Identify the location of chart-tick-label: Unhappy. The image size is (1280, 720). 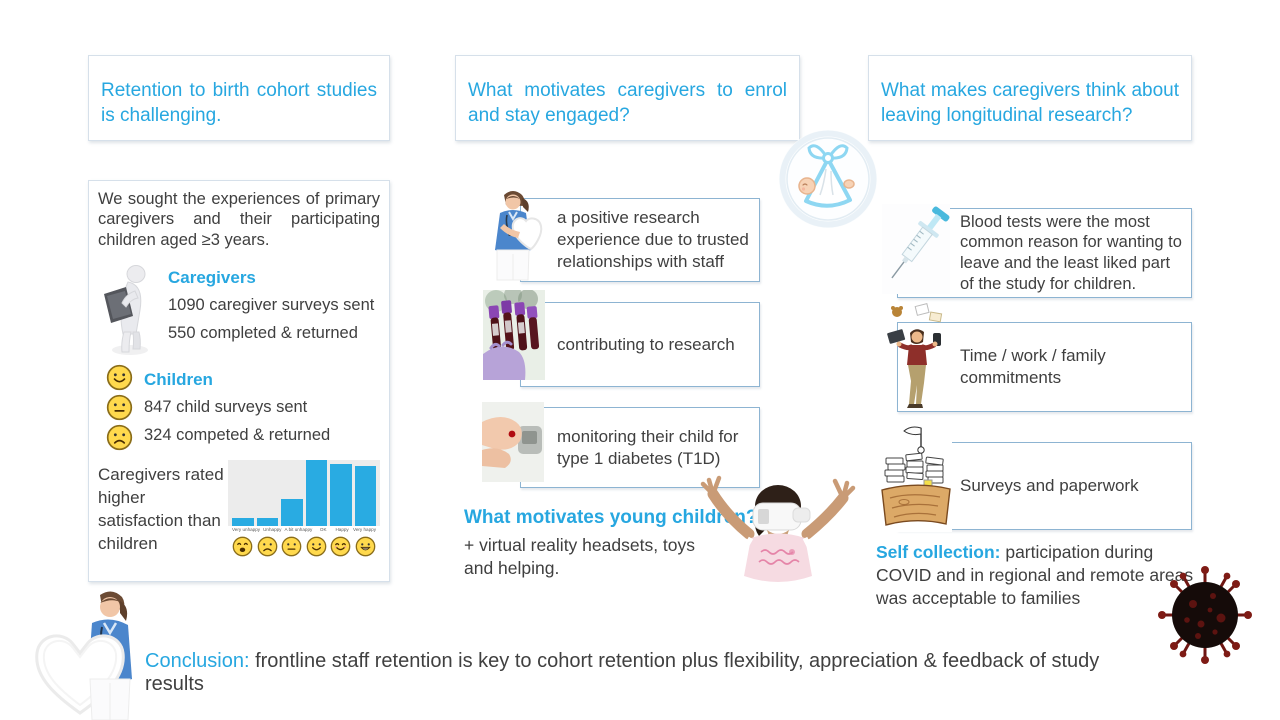
(272, 530).